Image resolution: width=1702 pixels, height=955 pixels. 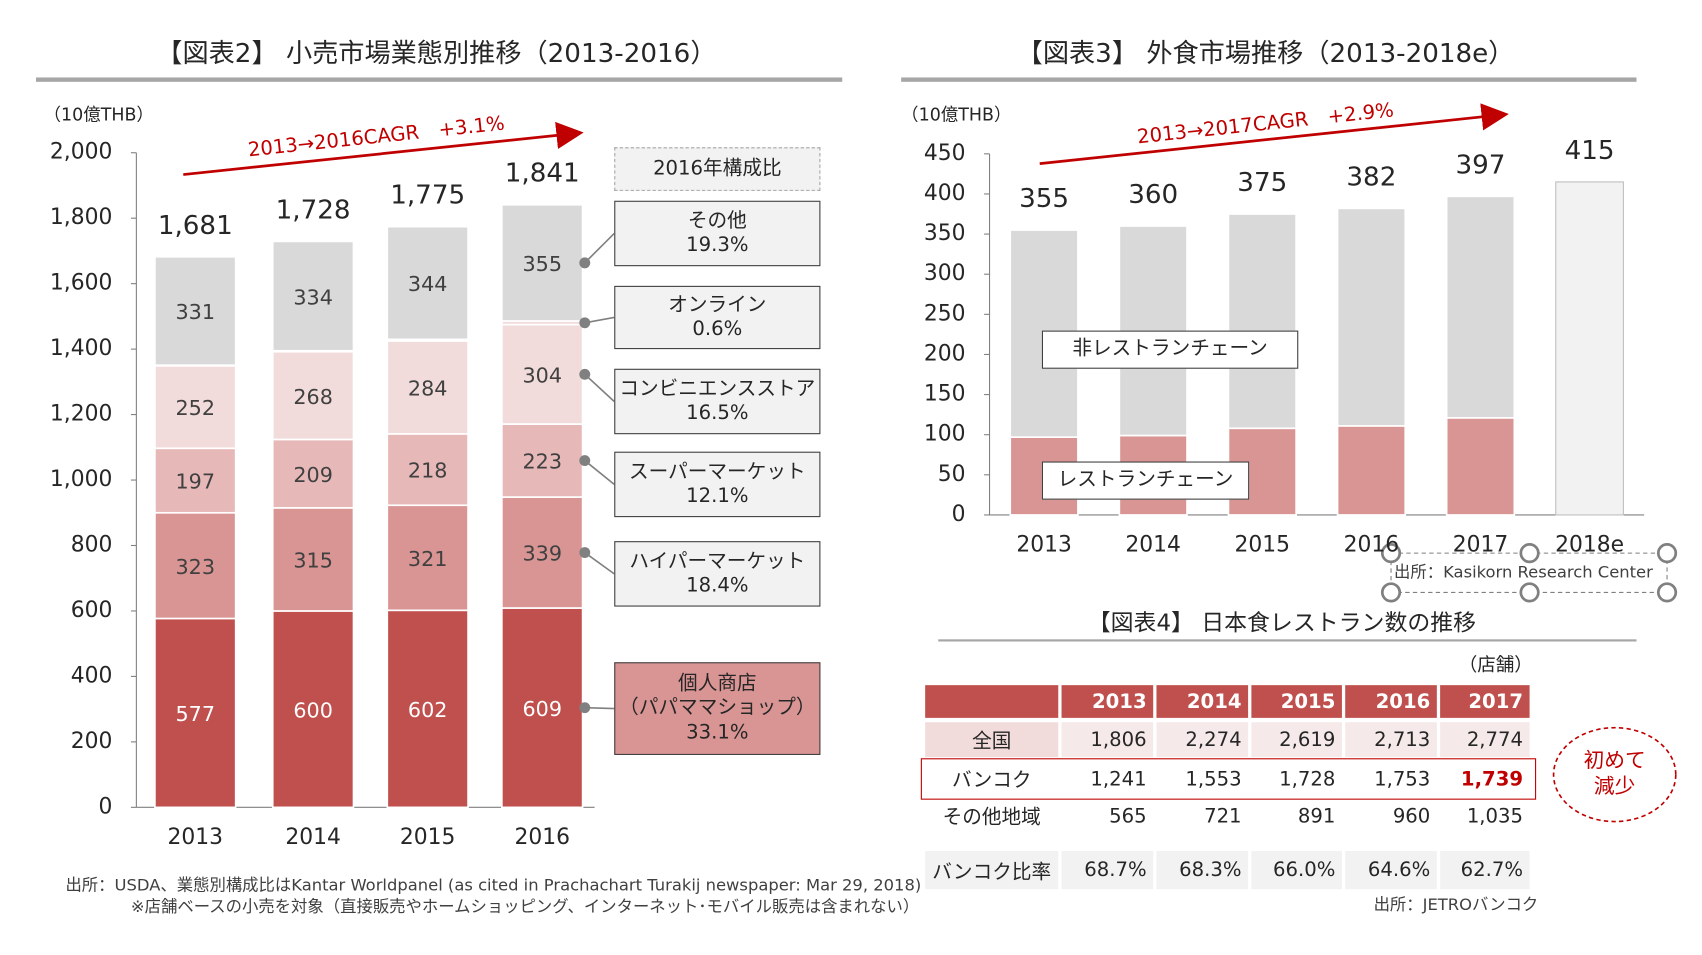 I want to click on legend-share: 18.4%, so click(x=717, y=585).